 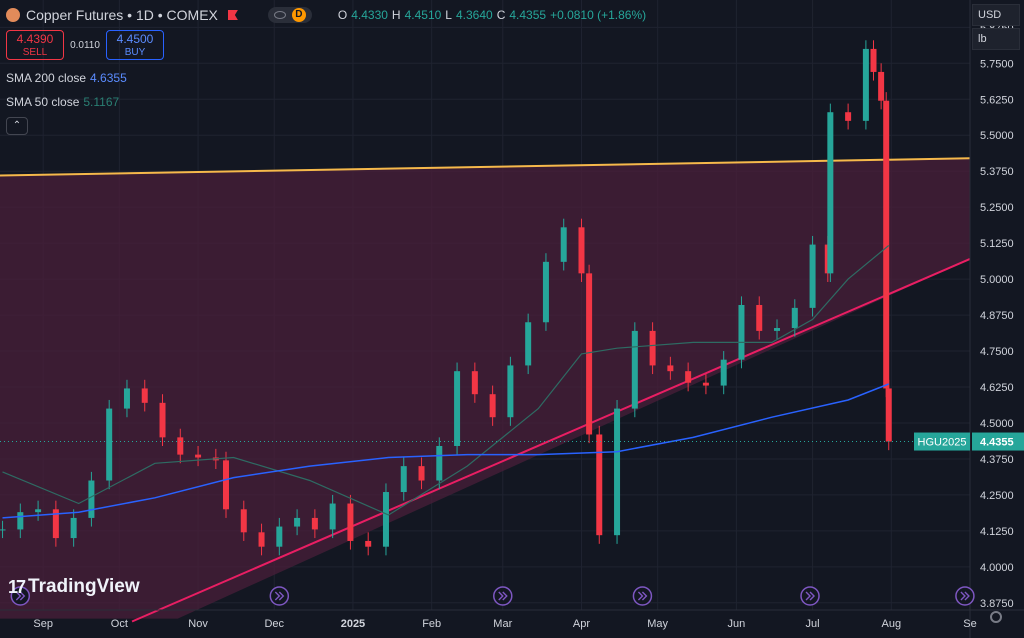 What do you see at coordinates (122, 15) in the screenshot?
I see `symbol-title: Copper Futures • 1D • COMEX` at bounding box center [122, 15].